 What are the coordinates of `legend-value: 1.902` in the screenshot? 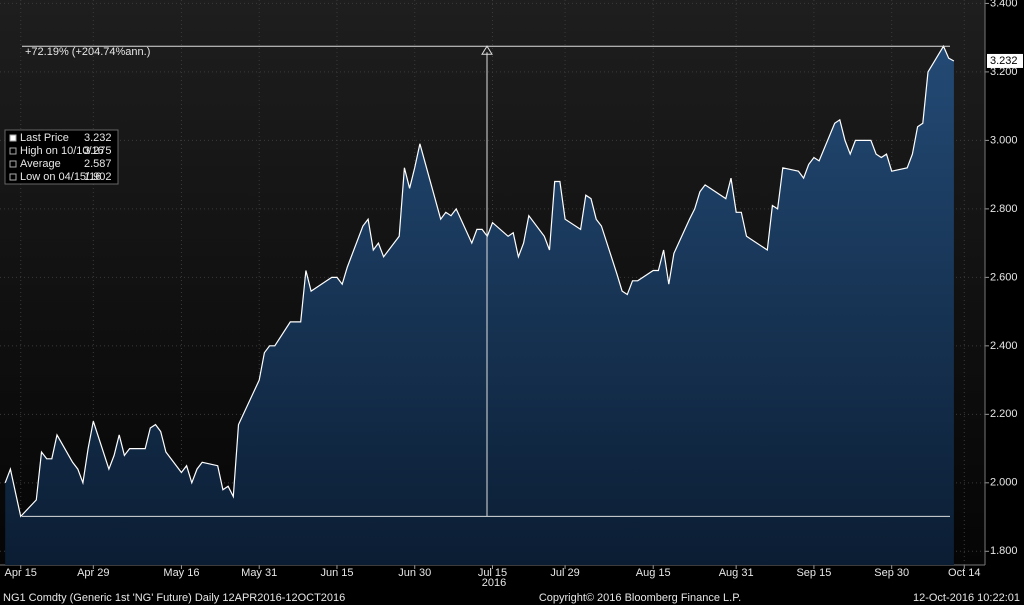 It's located at (98, 177).